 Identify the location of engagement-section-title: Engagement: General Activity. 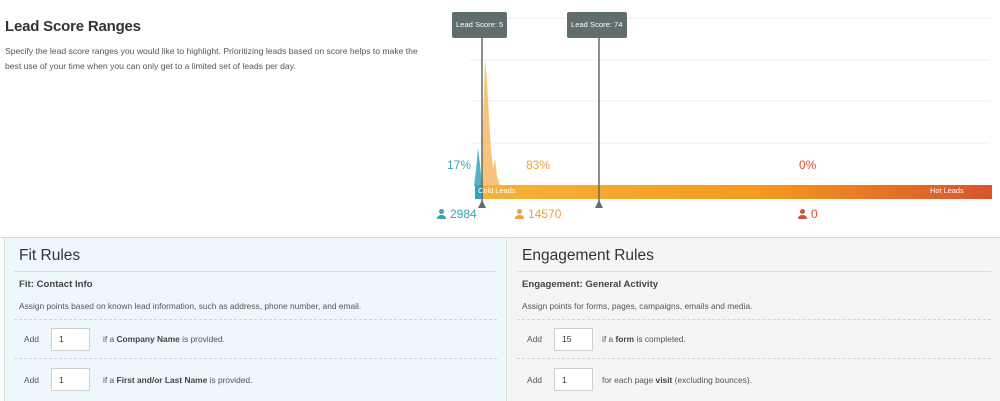
(590, 284).